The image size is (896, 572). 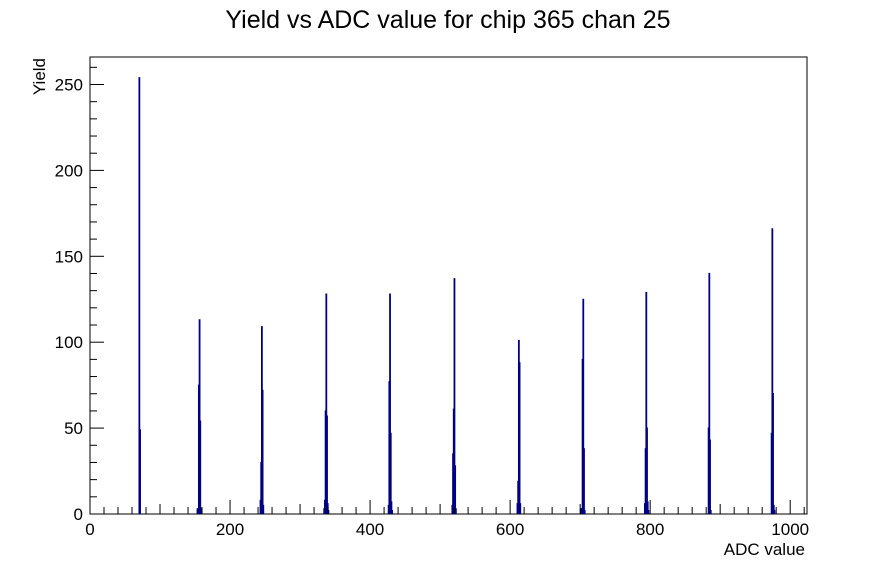 I want to click on x-axis: 0 200 400 600 800 1000, so click(x=447, y=519).